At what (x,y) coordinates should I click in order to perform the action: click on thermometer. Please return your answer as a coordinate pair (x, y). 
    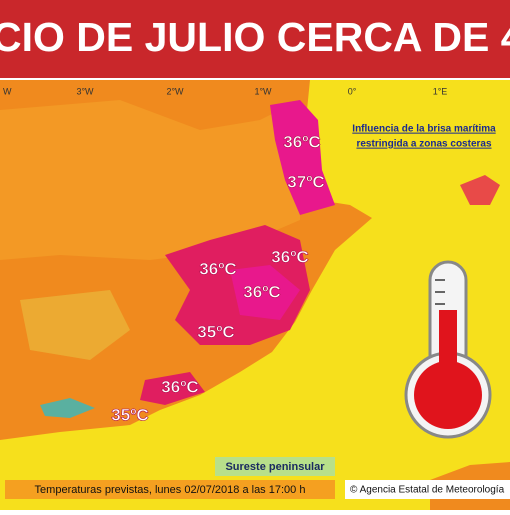
    Looking at the image, I should click on (448, 349).